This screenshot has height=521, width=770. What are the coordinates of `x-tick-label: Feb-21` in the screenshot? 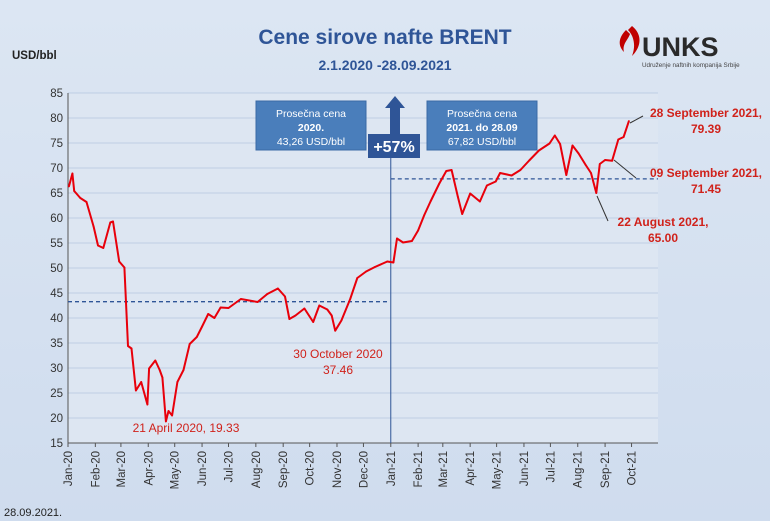 It's located at (419, 469).